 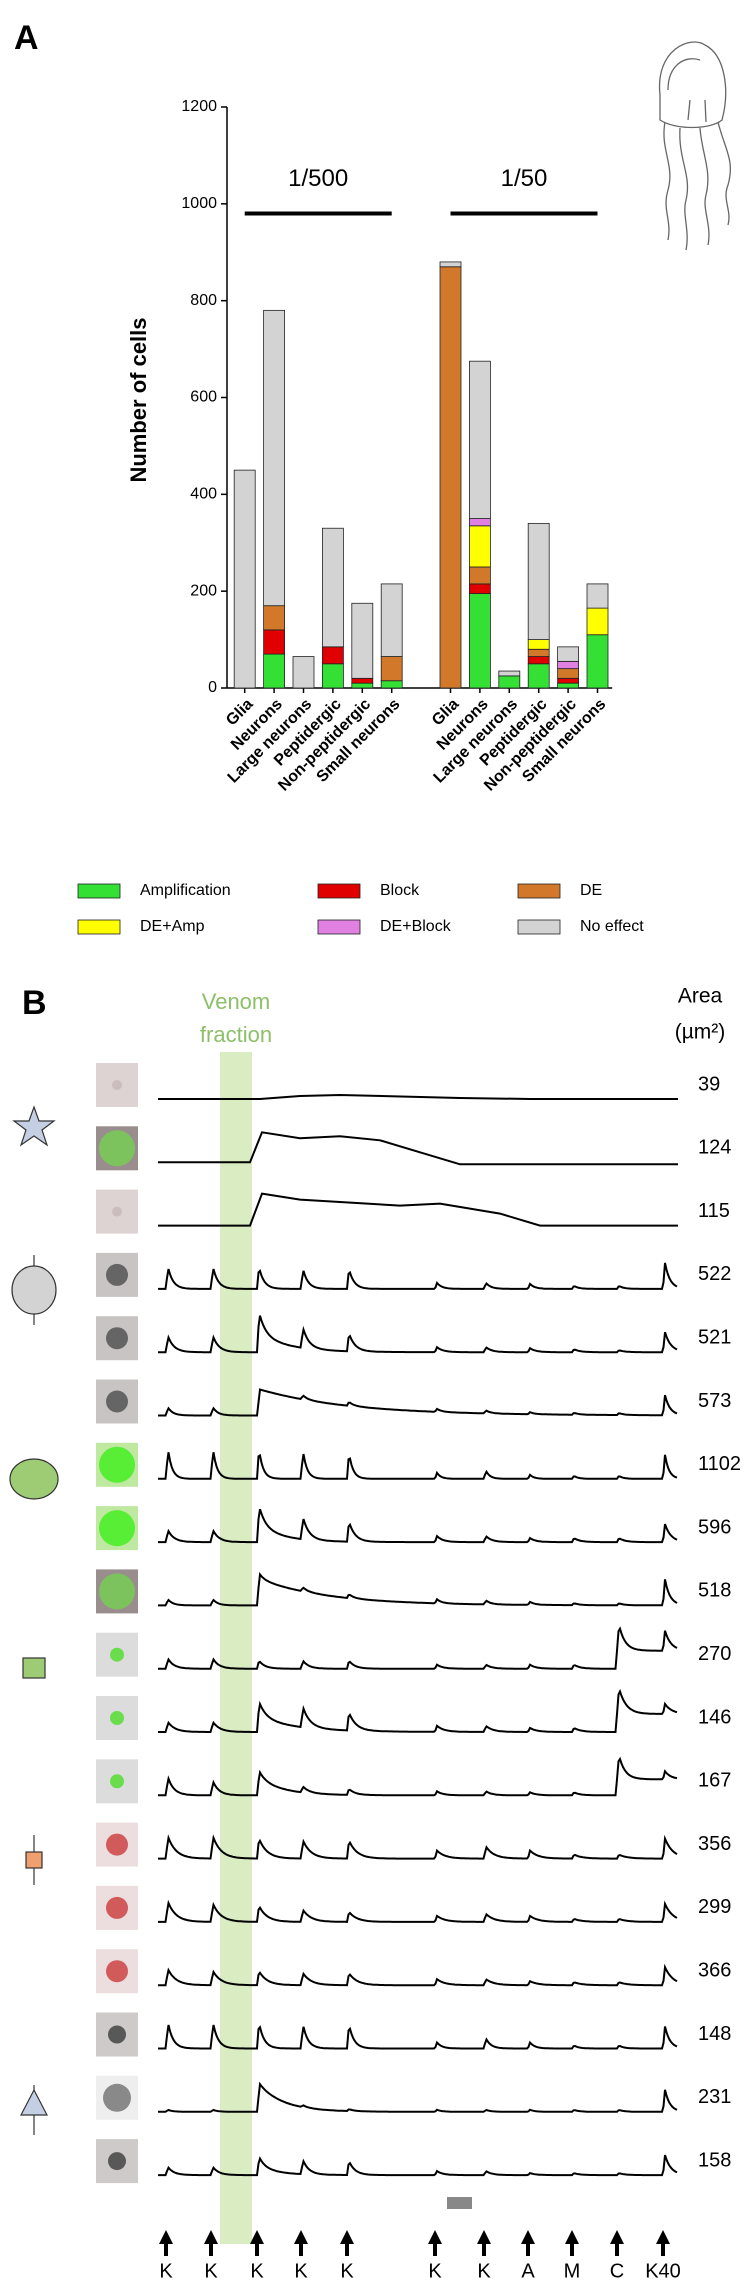 What do you see at coordinates (199, 106) in the screenshot?
I see `y-tick-label: 1200` at bounding box center [199, 106].